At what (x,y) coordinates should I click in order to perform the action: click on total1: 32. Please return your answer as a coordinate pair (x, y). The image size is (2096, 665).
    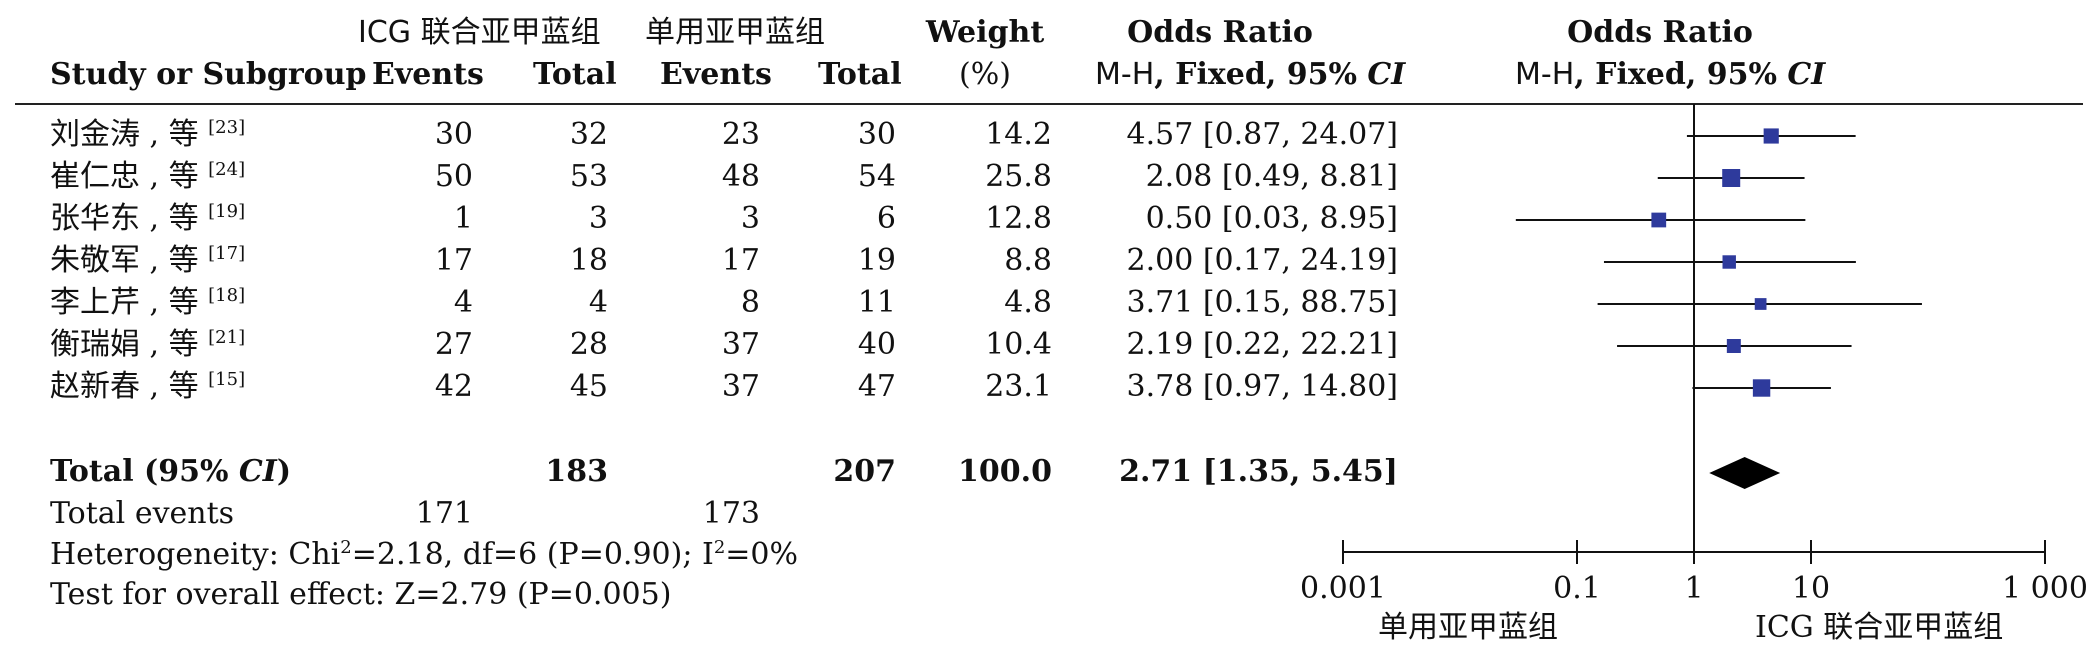
    Looking at the image, I should click on (588, 134).